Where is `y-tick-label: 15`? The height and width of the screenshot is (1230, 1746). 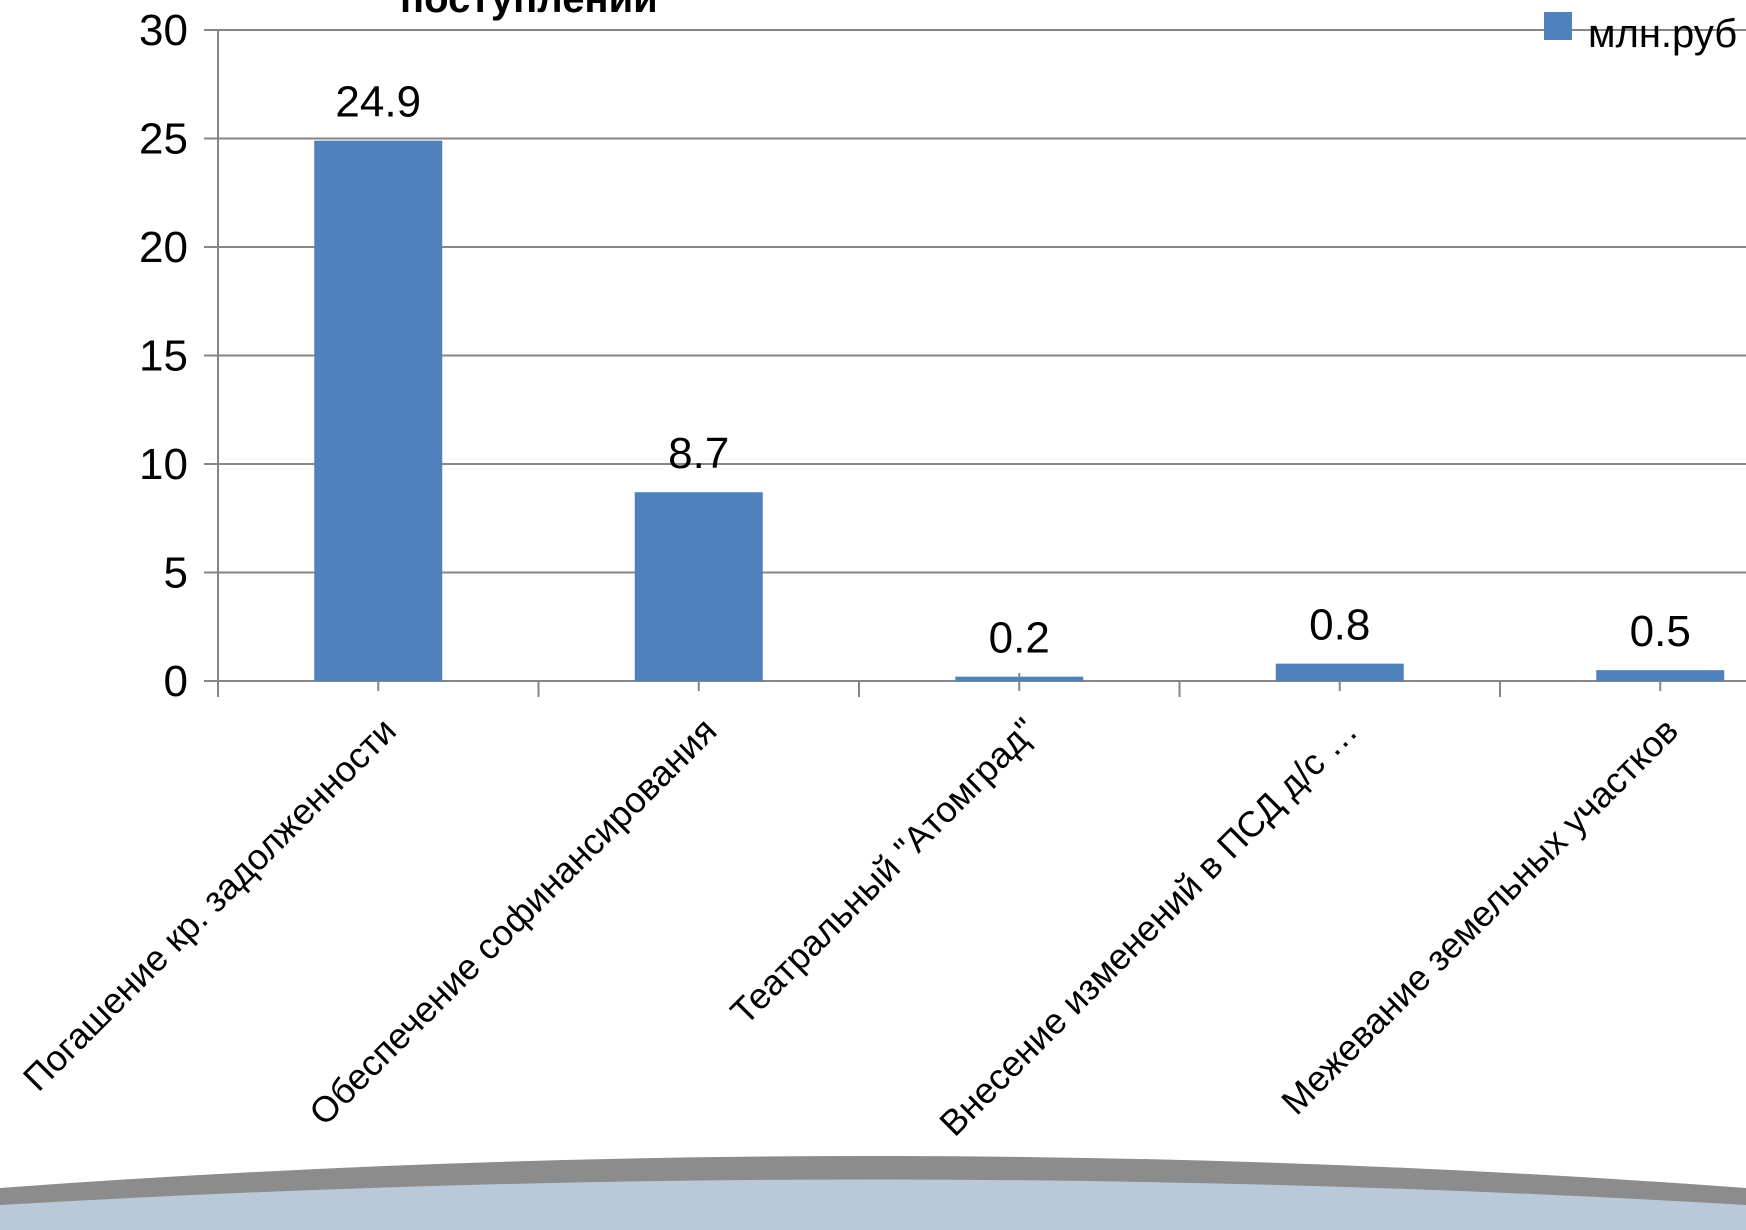
y-tick-label: 15 is located at coordinates (163, 356).